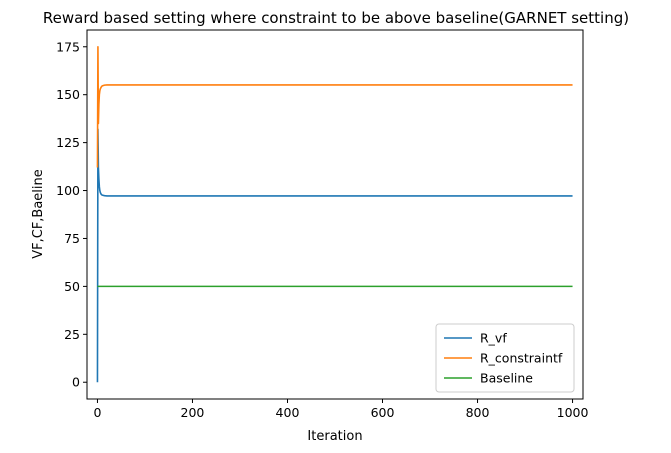  I want to click on y-tick-label: 125, so click(68, 142).